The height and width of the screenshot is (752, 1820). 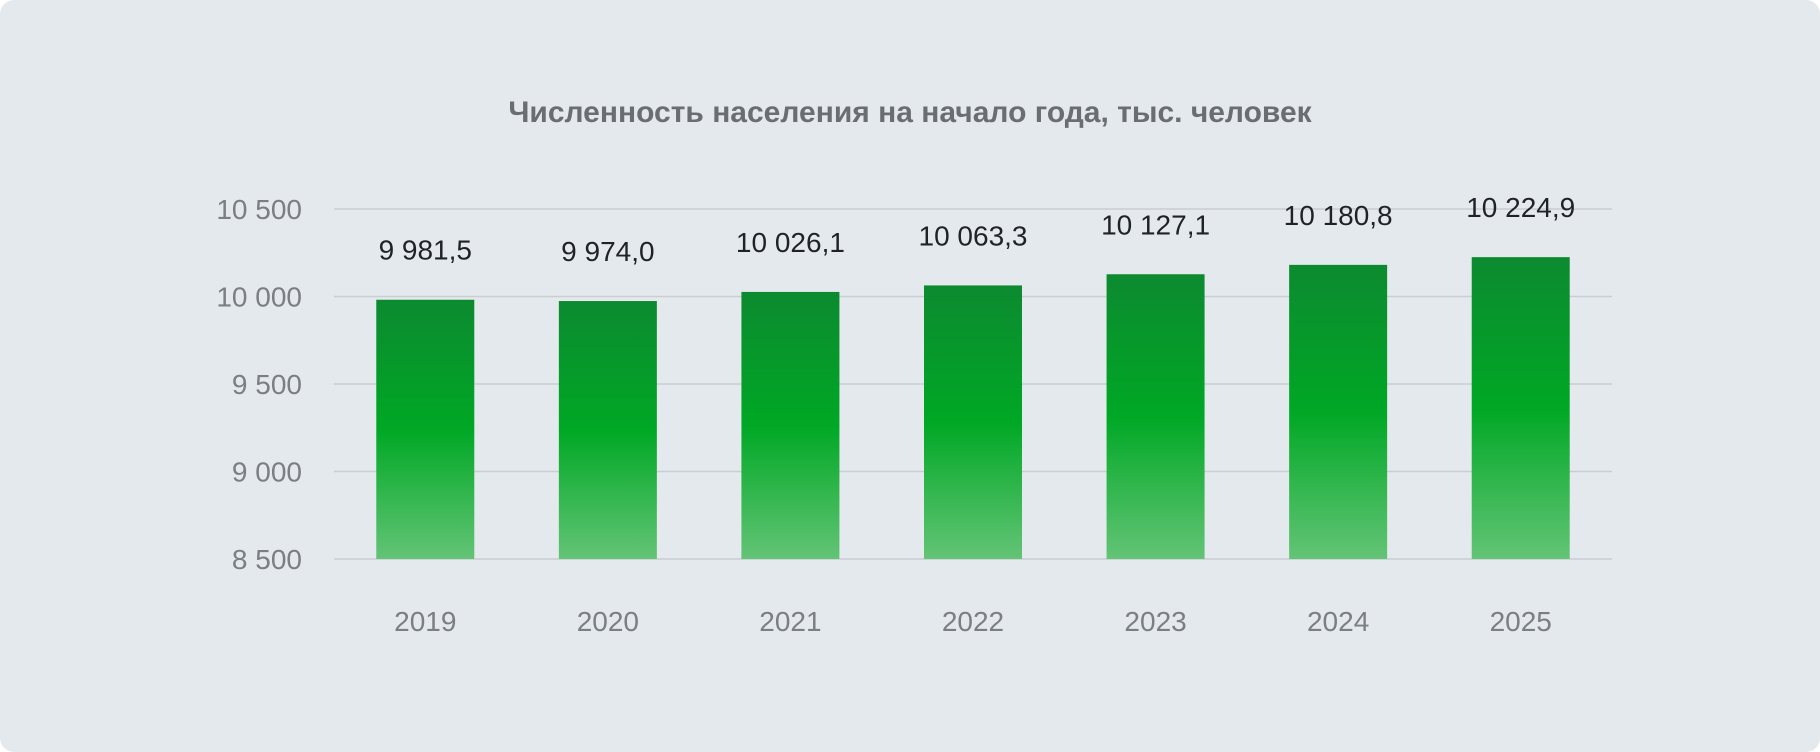 I want to click on y-tick-label: 8 500, so click(x=267, y=559).